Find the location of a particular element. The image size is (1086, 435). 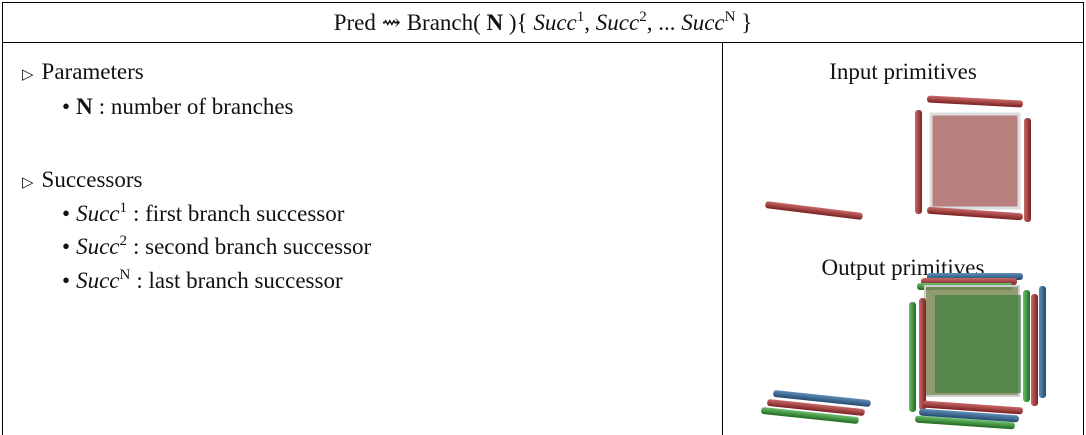

column-divider is located at coordinates (722, 238).